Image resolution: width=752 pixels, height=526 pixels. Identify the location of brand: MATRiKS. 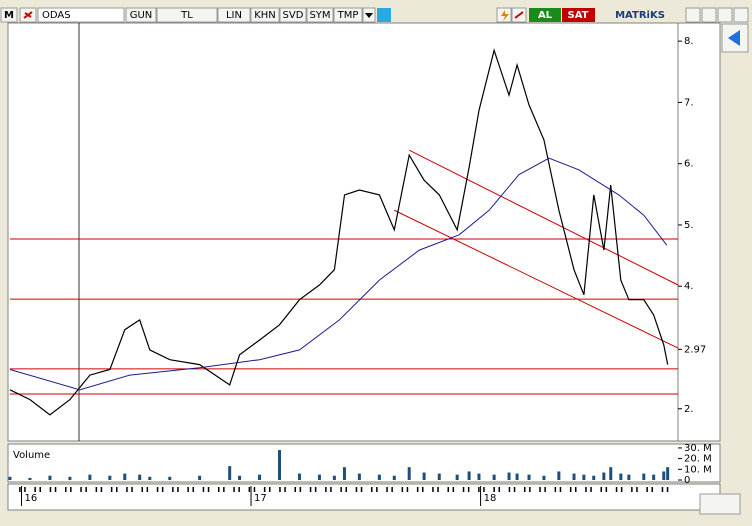
(640, 15).